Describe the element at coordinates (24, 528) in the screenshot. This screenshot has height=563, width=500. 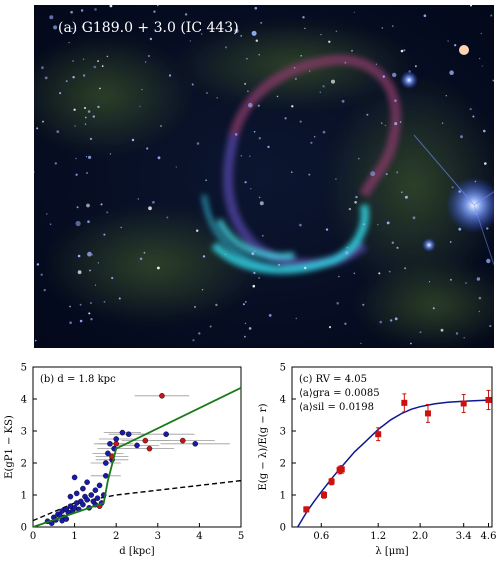
I see `plot-b-ytick-label: 0` at that location.